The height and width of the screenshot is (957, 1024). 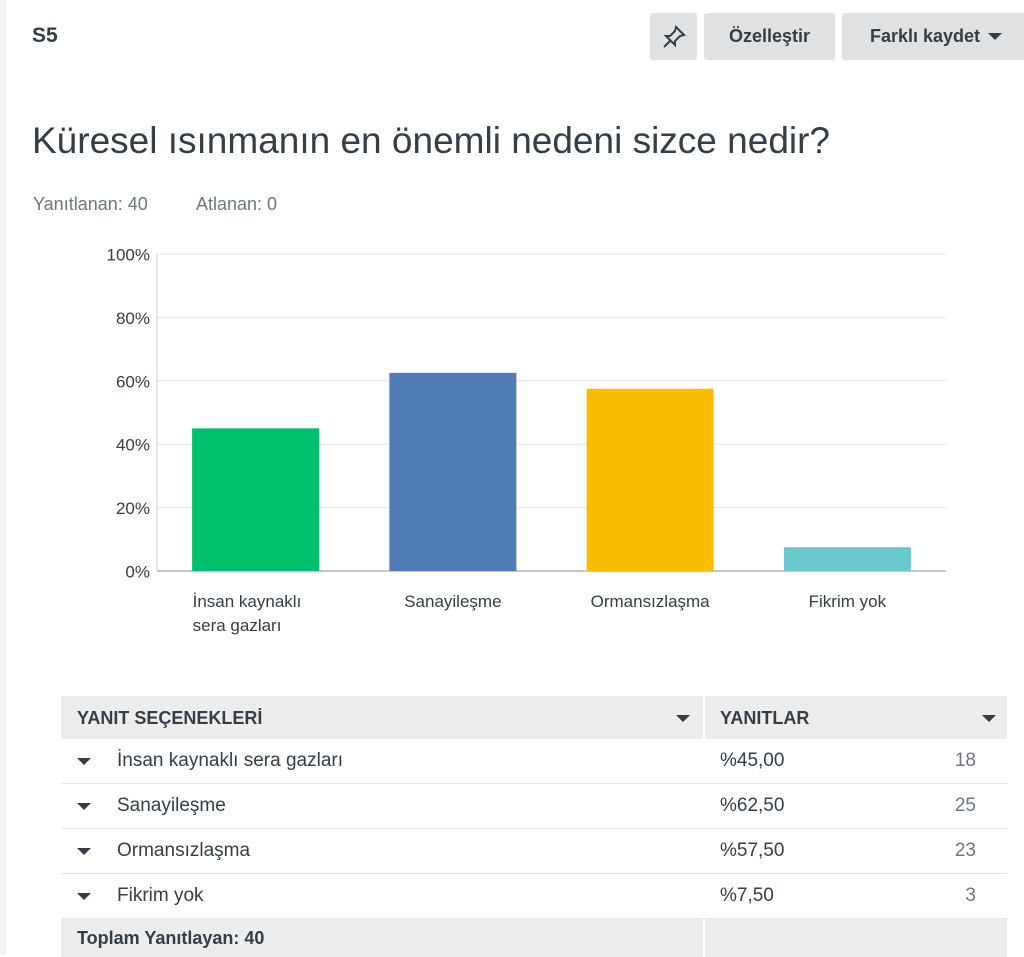 What do you see at coordinates (230, 760) in the screenshot?
I see `answer-choice: İnsan kaynaklı sera gazları` at bounding box center [230, 760].